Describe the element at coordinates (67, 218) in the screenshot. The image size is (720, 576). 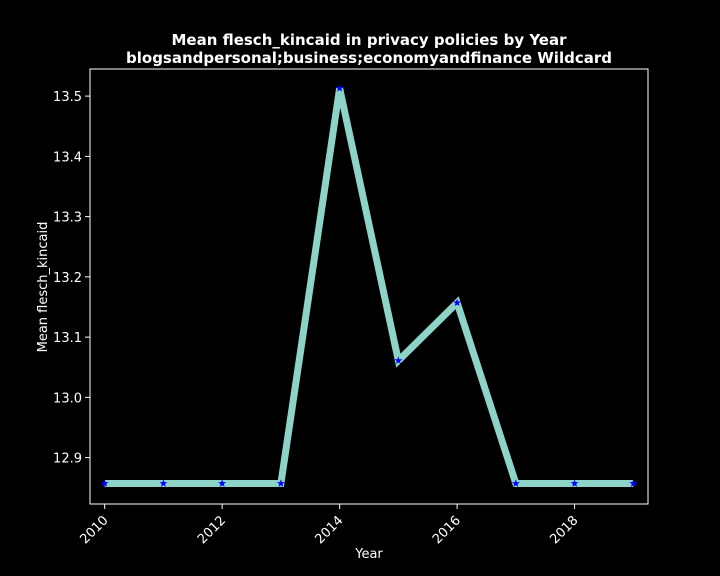
I see `y-tick-label: 13.3` at that location.